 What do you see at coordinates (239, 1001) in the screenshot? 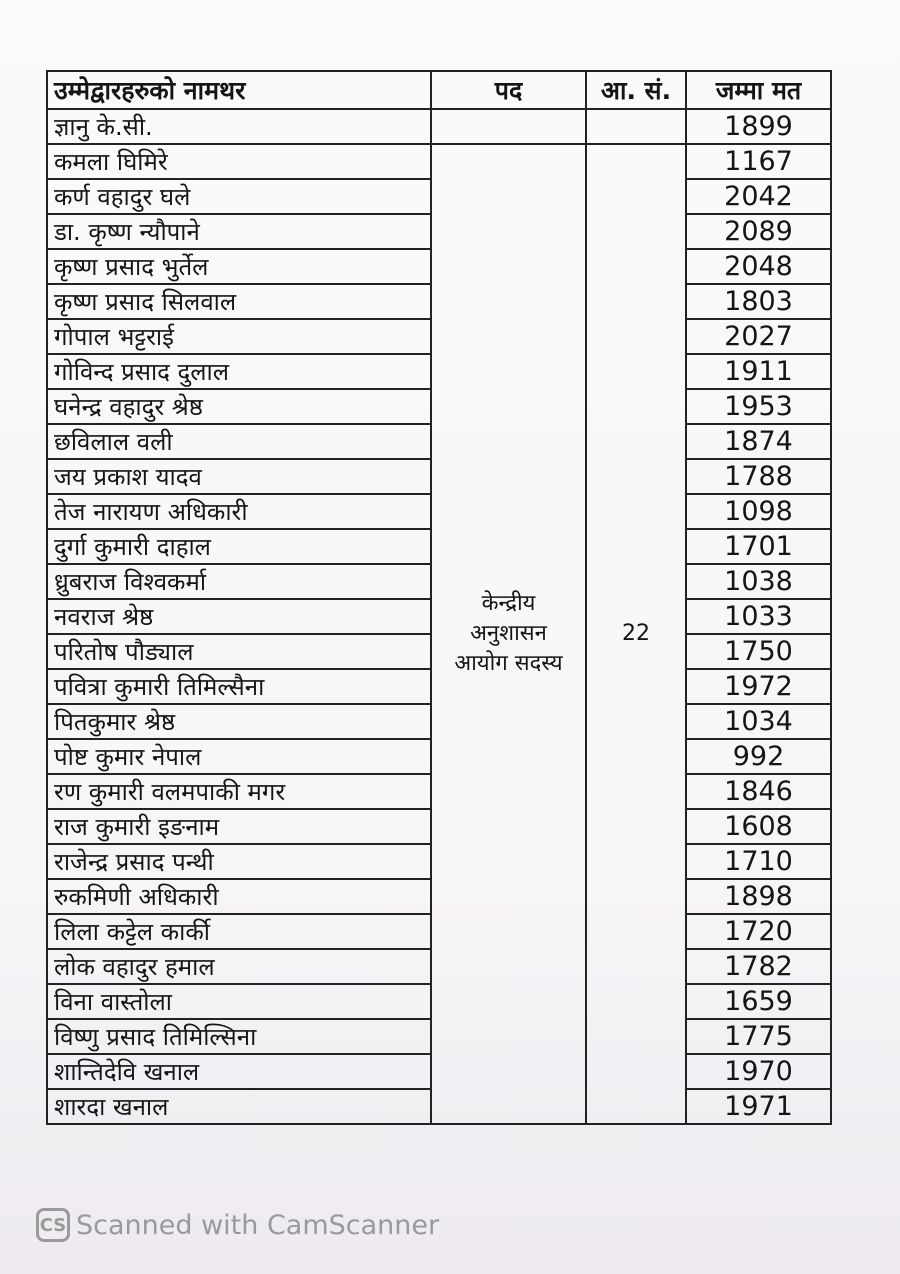
I see `candidate-name: विना वास्तोला` at bounding box center [239, 1001].